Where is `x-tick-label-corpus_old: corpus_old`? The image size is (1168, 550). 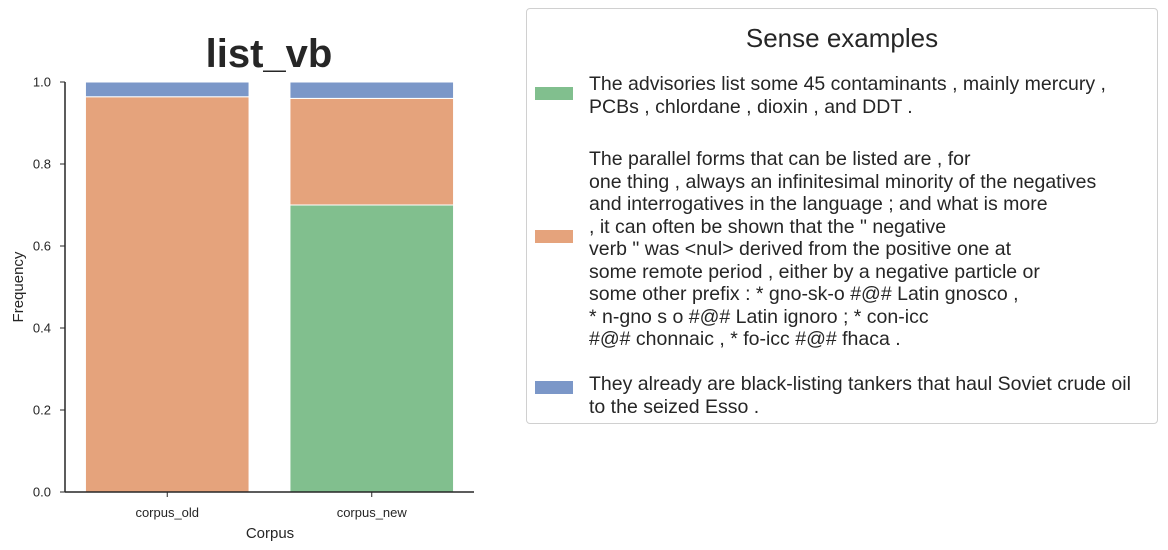
x-tick-label-corpus_old: corpus_old is located at coordinates (167, 512).